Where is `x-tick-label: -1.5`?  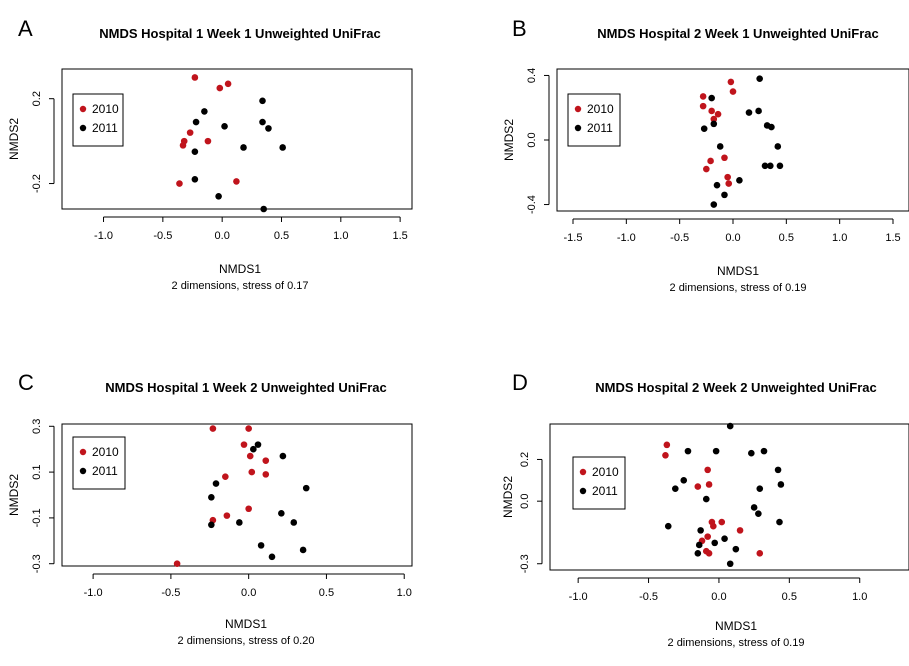 x-tick-label: -1.5 is located at coordinates (573, 238).